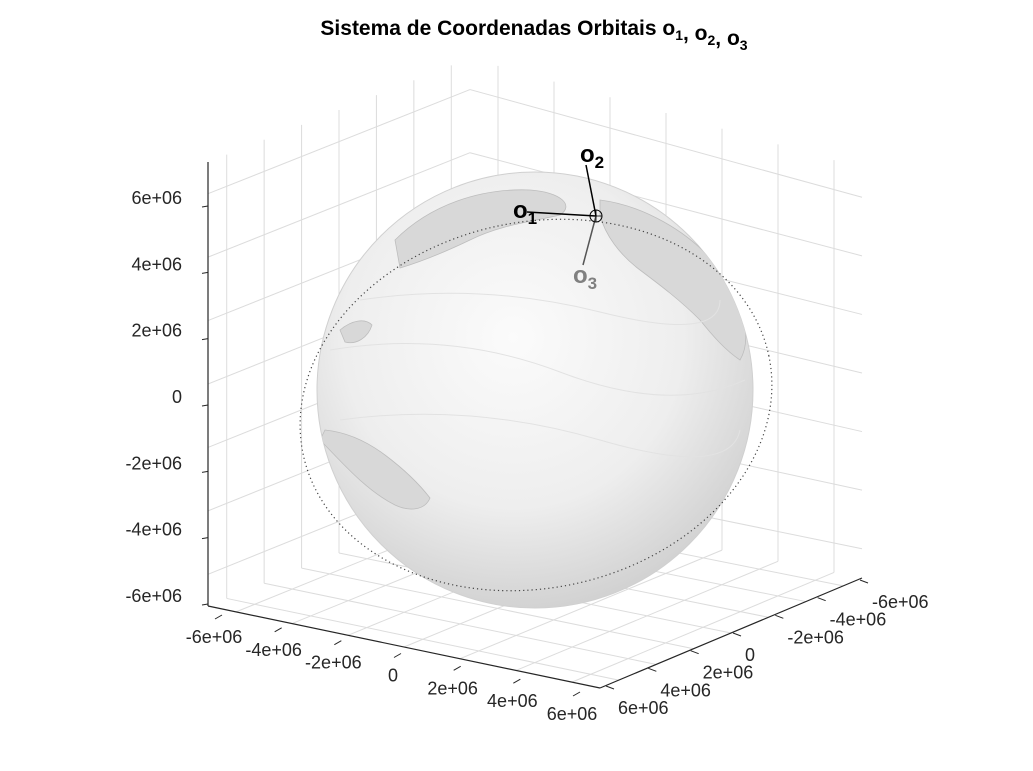 Image resolution: width=1033 pixels, height=771 pixels. I want to click on y-tick-label: 6e+06, so click(643, 708).